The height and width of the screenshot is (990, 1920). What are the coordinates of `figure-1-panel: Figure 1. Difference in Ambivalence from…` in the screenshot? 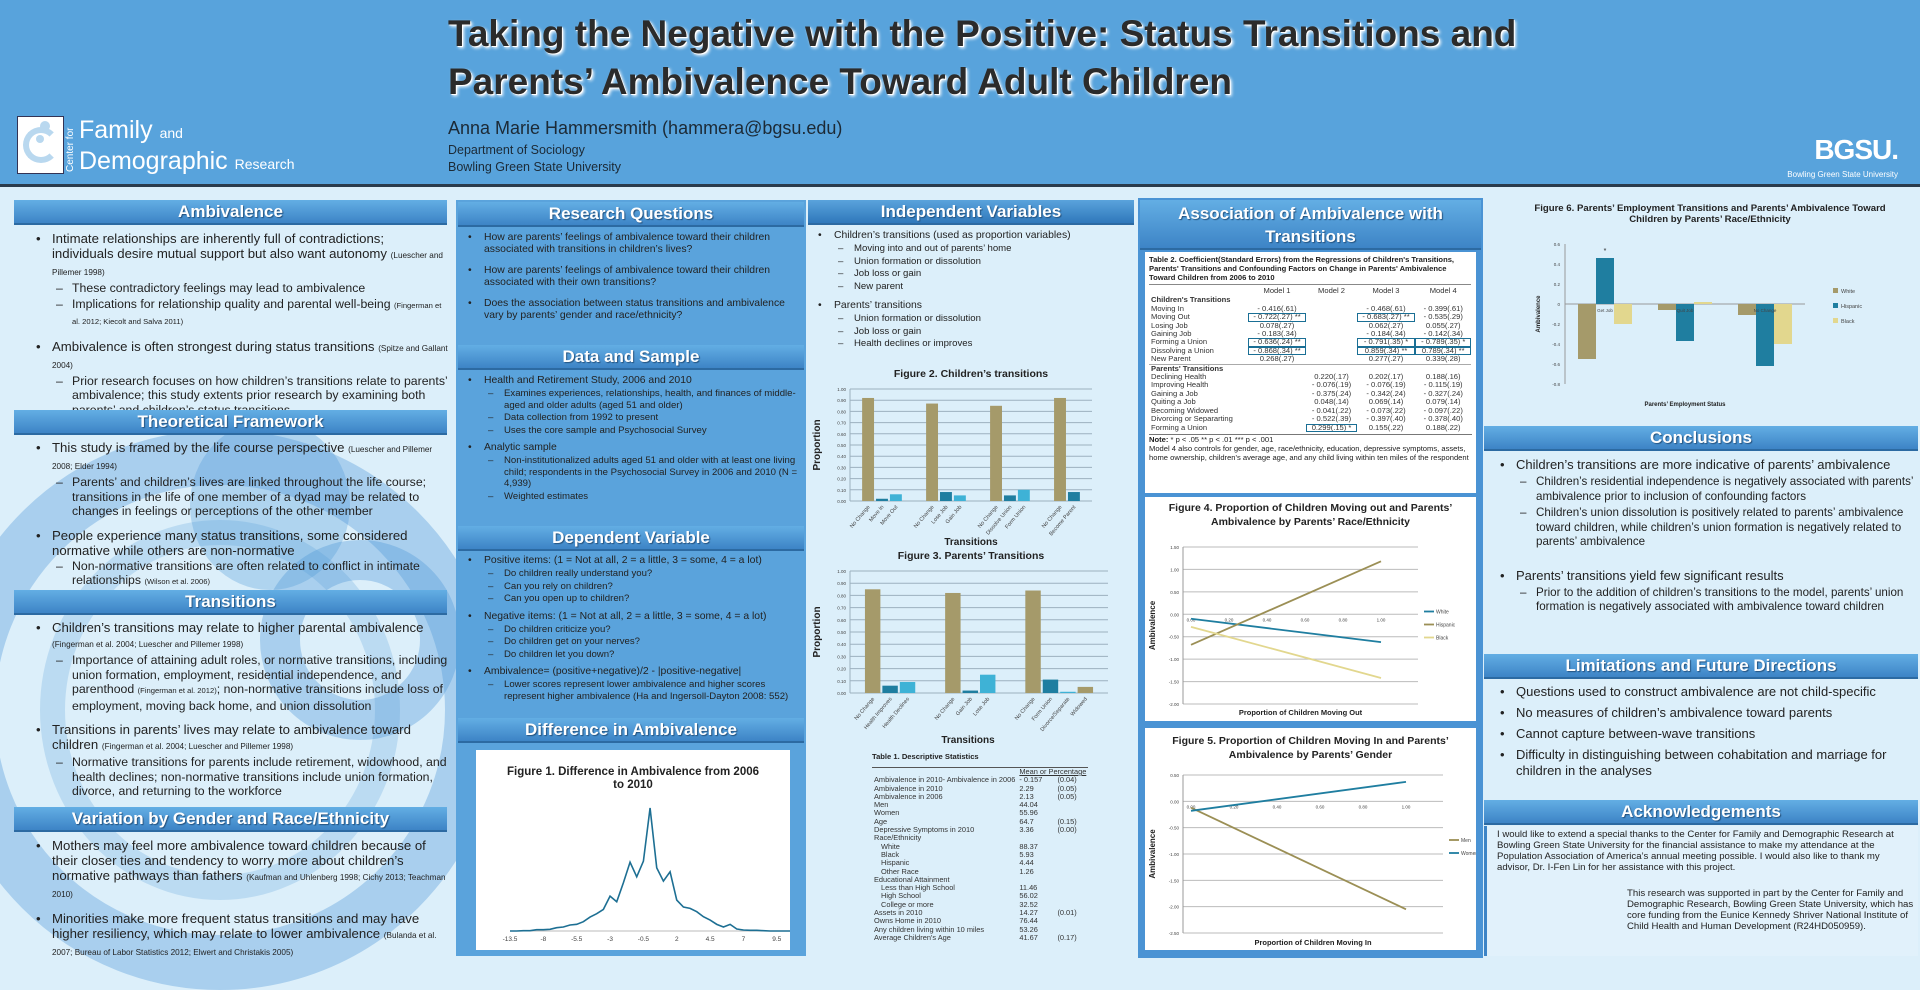 It's located at (633, 850).